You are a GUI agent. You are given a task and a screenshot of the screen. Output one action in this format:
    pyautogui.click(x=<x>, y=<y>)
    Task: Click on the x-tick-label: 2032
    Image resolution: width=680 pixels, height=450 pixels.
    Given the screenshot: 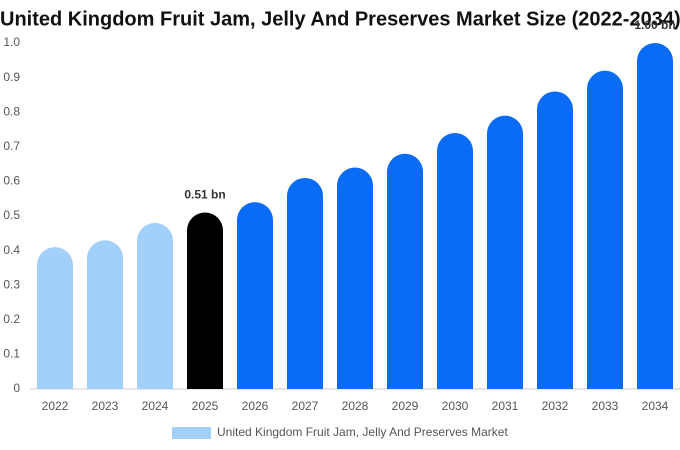 What is the action you would take?
    pyautogui.click(x=555, y=406)
    